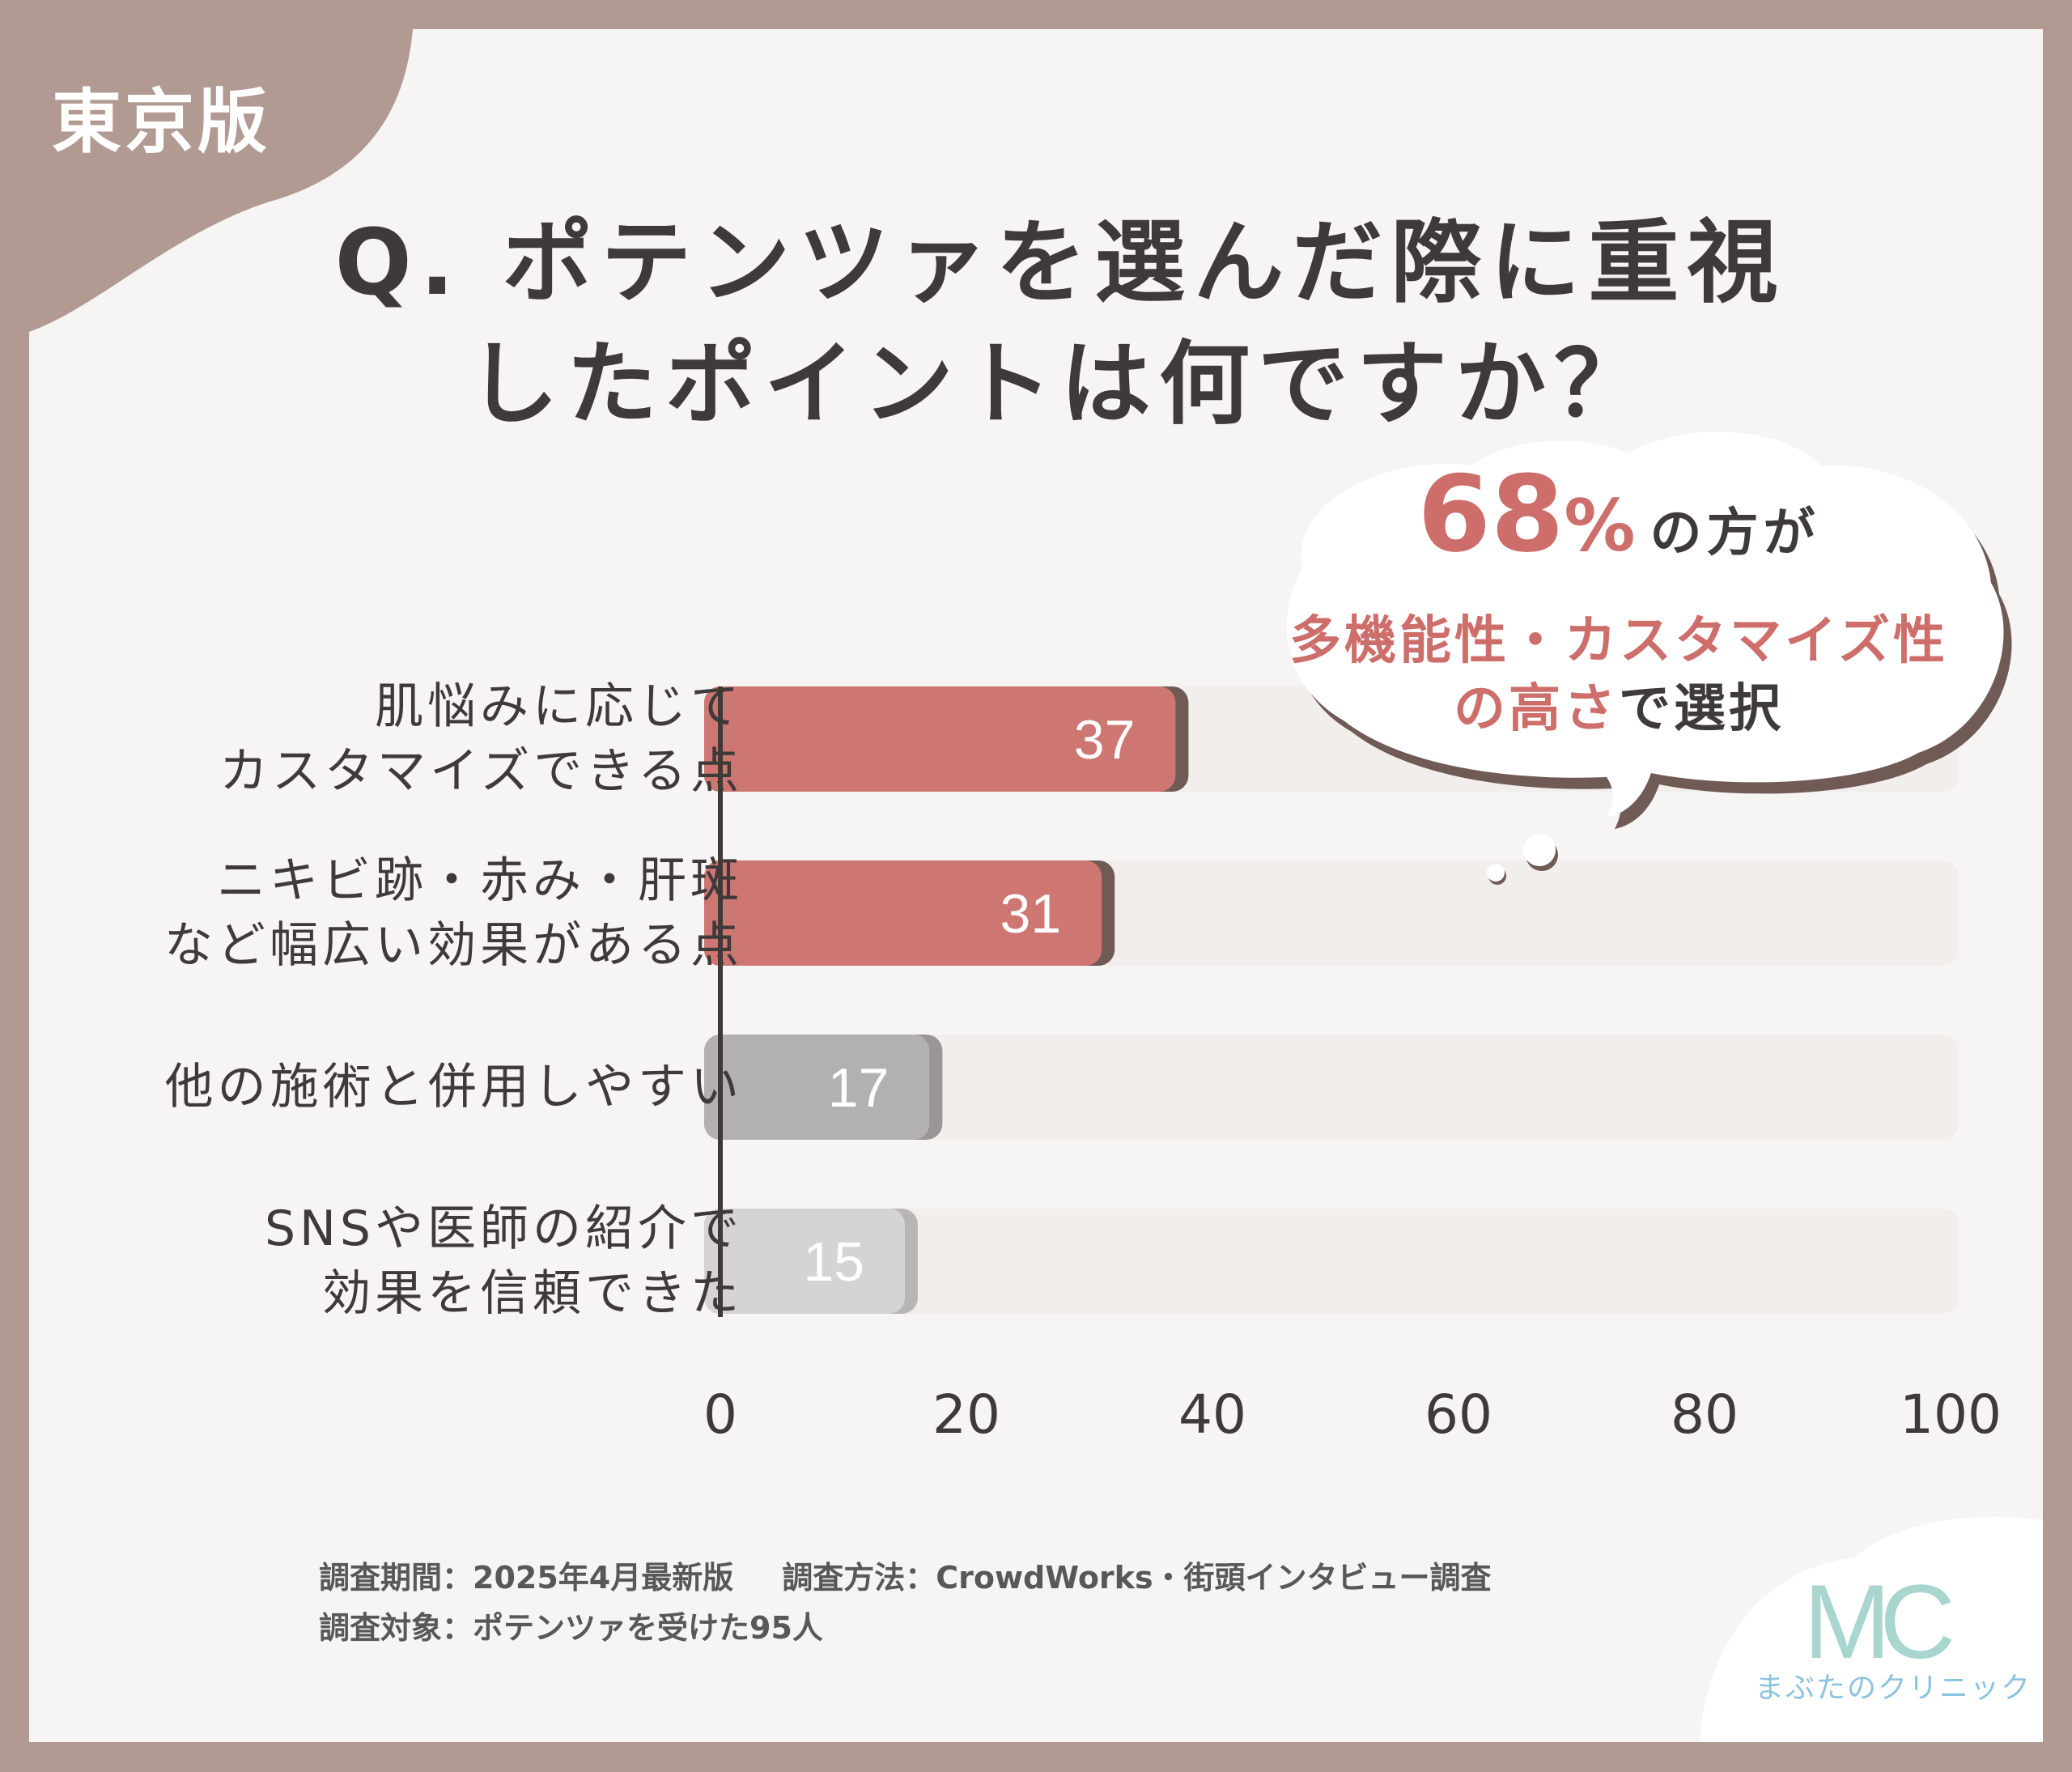 The width and height of the screenshot is (2072, 1772). I want to click on x-tick-label: 0, so click(720, 1415).